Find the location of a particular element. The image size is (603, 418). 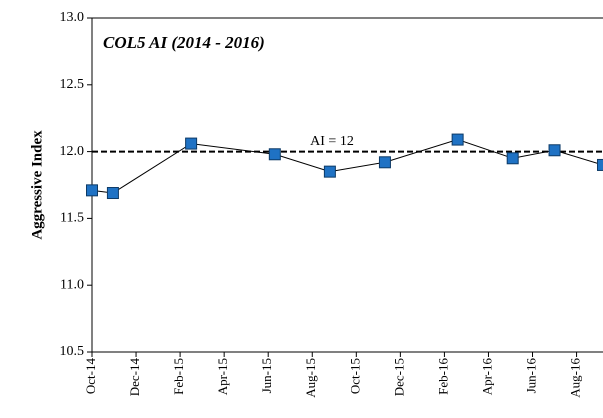

x-tick-label: Dec-15 is located at coordinates (398, 377).